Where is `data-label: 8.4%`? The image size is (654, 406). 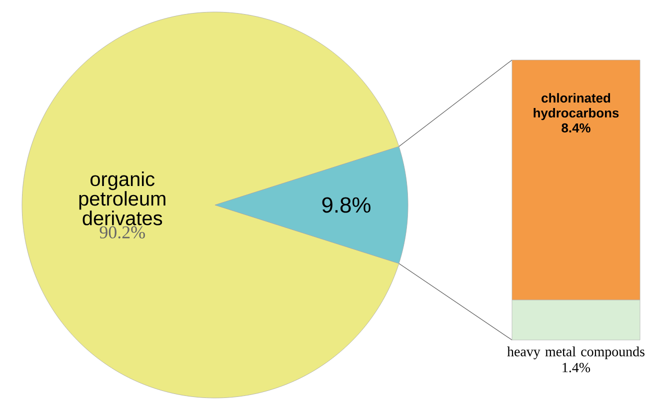 data-label: 8.4% is located at coordinates (576, 127).